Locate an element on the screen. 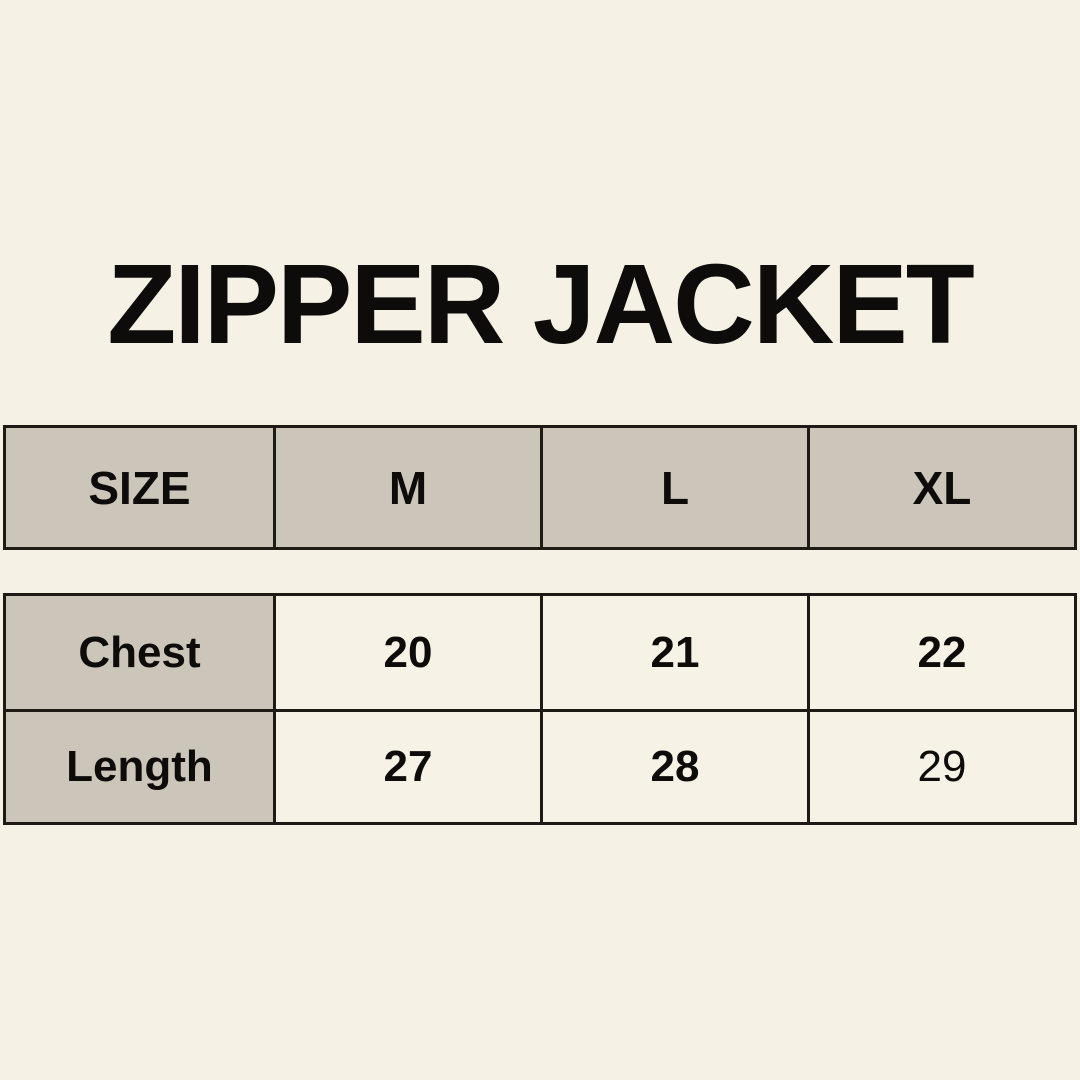 Image resolution: width=1080 pixels, height=1080 pixels. chest-value-xl: 22 is located at coordinates (940, 652).